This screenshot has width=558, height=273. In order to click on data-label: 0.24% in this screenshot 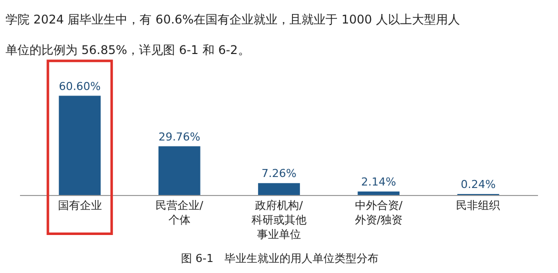, I will do `click(478, 184)`.